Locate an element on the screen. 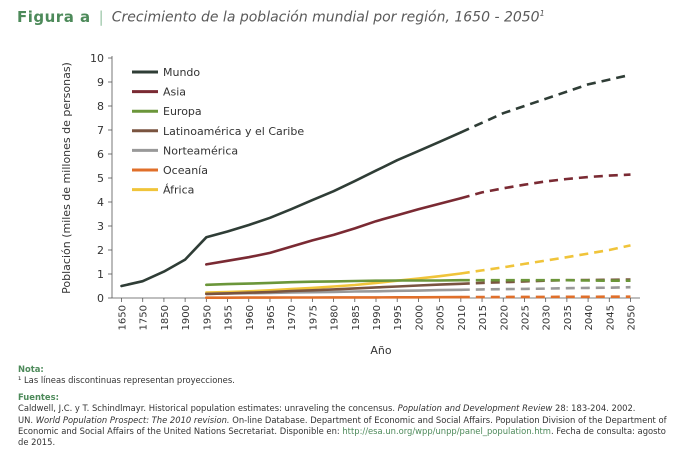  x-tick-label: 2010 is located at coordinates (462, 317).